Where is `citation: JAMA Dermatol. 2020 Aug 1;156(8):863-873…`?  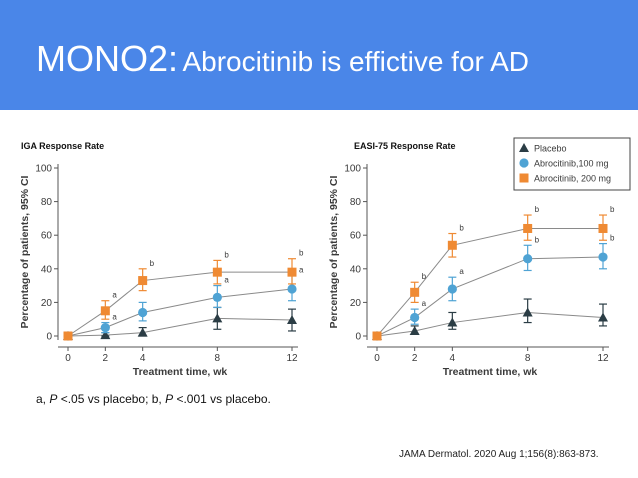 citation: JAMA Dermatol. 2020 Aug 1;156(8):863-873… is located at coordinates (499, 454).